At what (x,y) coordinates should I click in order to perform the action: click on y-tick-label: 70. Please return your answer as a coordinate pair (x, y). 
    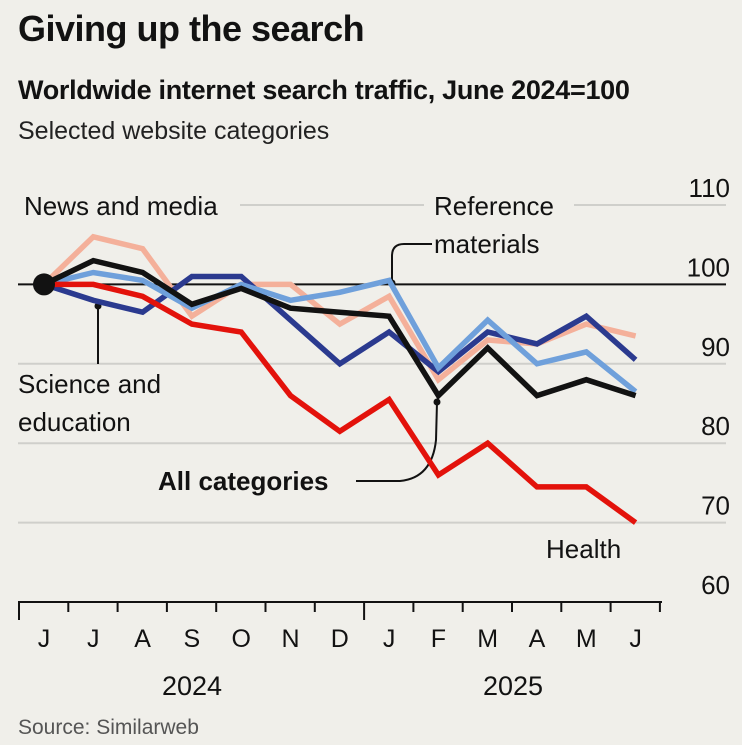
    Looking at the image, I should click on (715, 506).